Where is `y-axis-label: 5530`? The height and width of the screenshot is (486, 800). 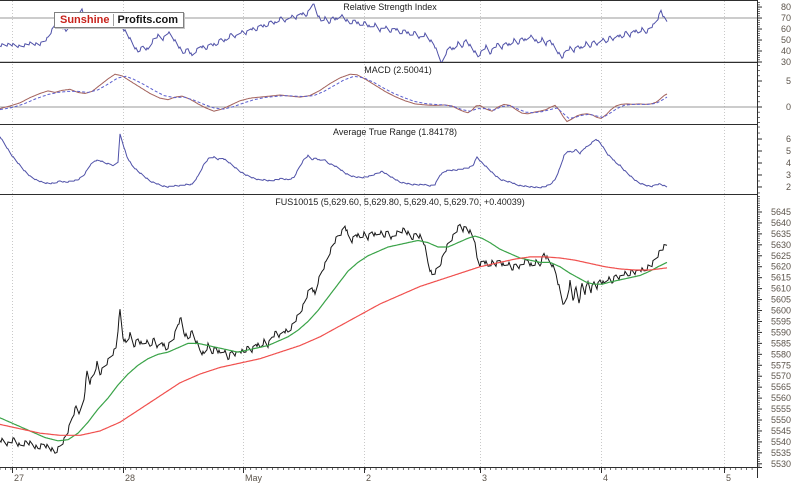
y-axis-label: 5530 is located at coordinates (781, 464).